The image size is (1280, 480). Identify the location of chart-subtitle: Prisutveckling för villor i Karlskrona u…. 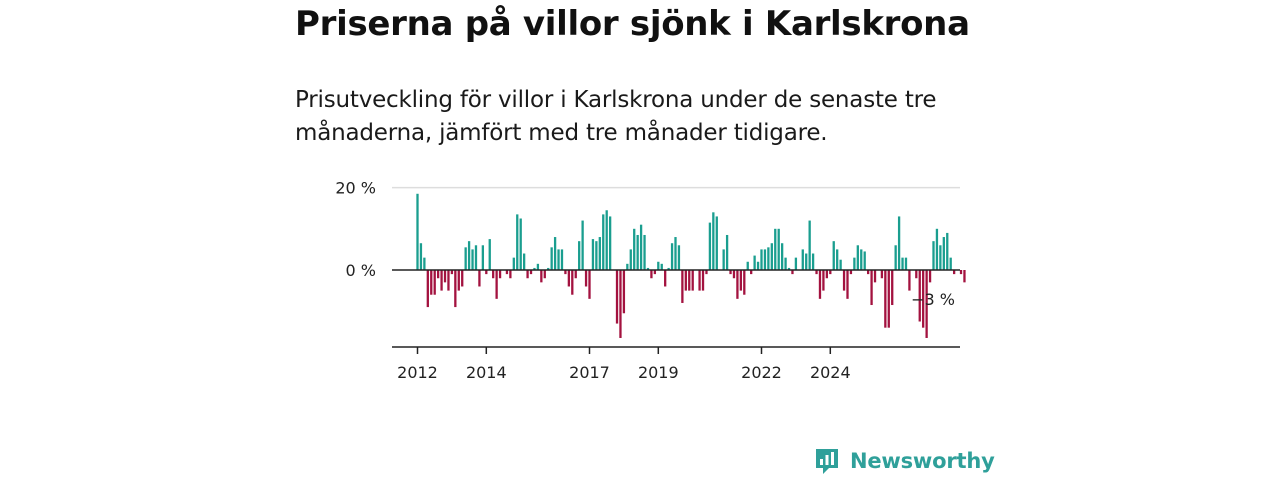
(616, 116).